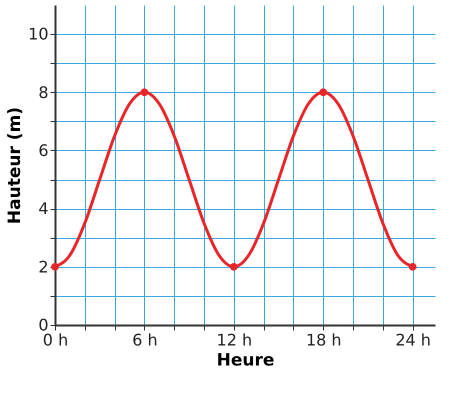  I want to click on y-tick-label: 8, so click(43, 92).